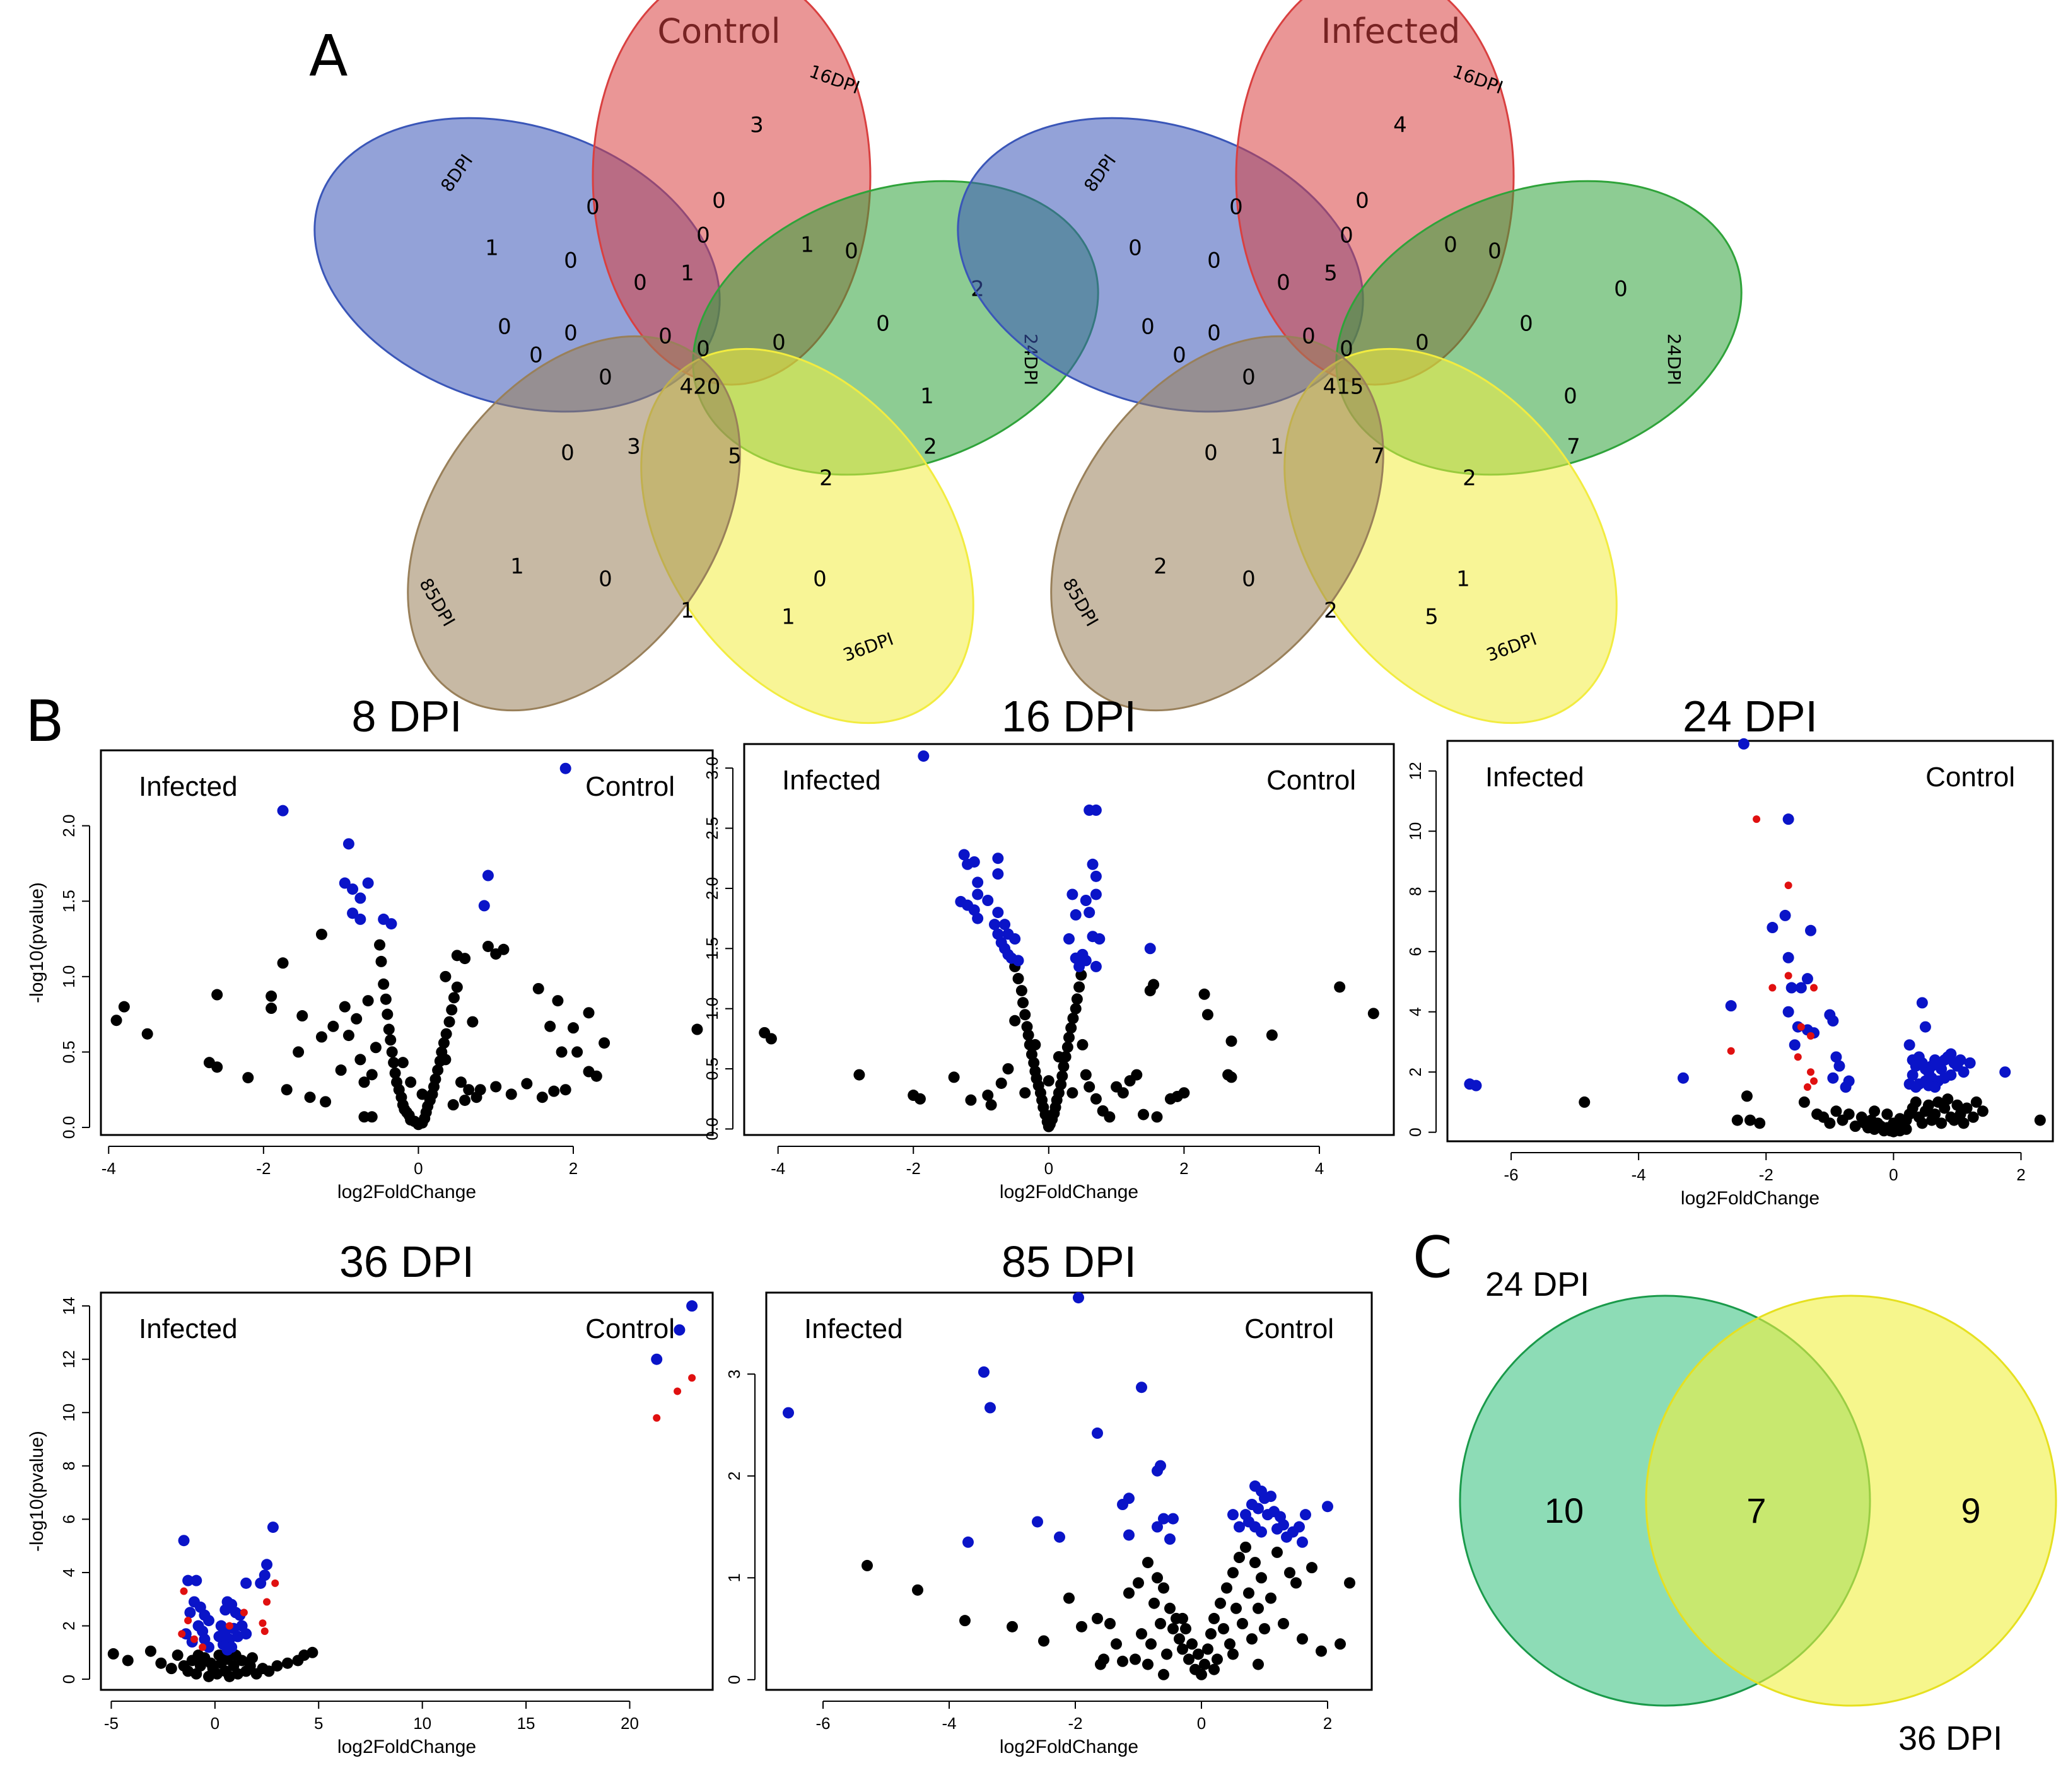 The width and height of the screenshot is (2068, 1792). What do you see at coordinates (68, 1572) in the screenshot?
I see `y-tick-label: 4` at bounding box center [68, 1572].